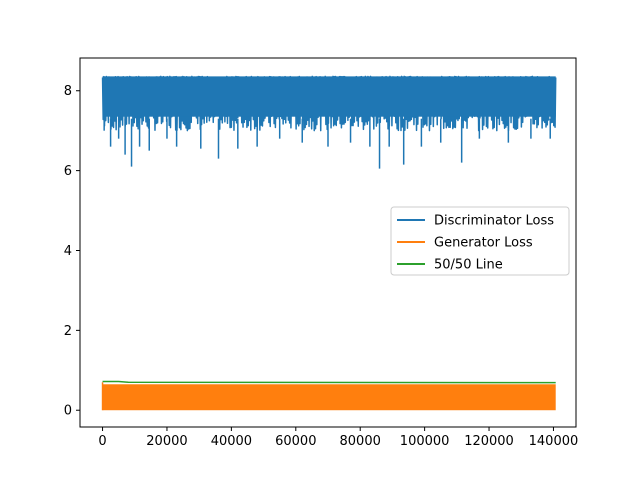 The width and height of the screenshot is (640, 480). What do you see at coordinates (166, 441) in the screenshot?
I see `x-tick-label: 20000` at bounding box center [166, 441].